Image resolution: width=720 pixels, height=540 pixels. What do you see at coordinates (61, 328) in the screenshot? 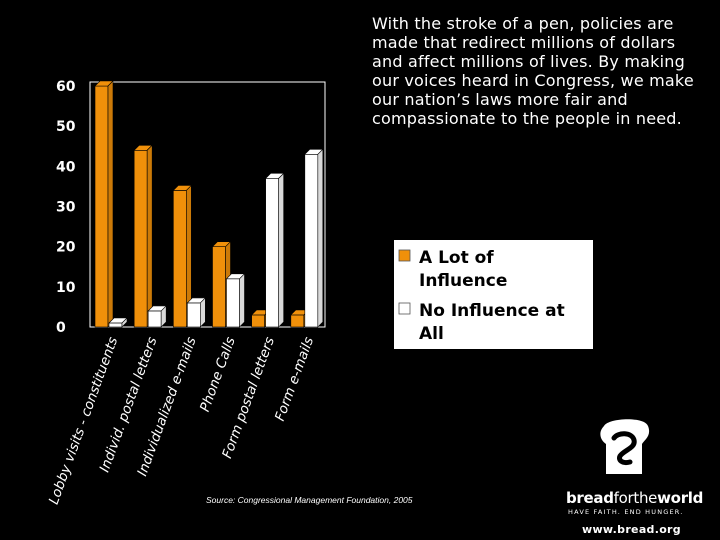
I see `y-tick-label: 0` at bounding box center [61, 328].